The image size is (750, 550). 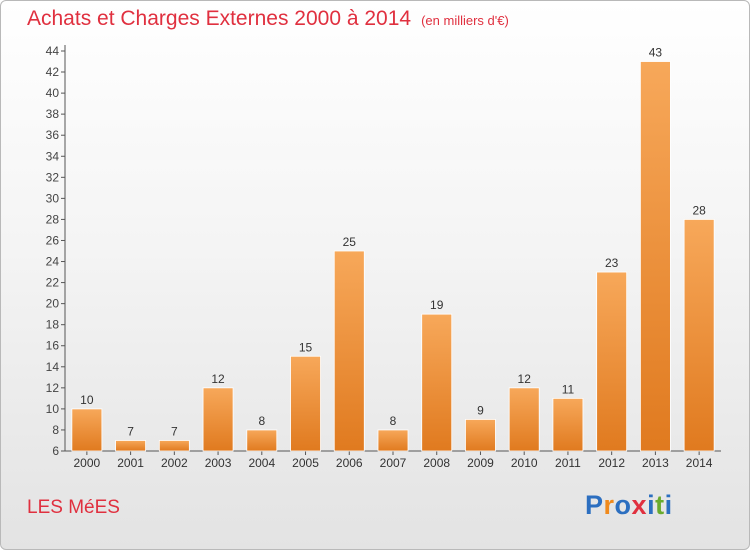 What do you see at coordinates (480, 410) in the screenshot?
I see `bar-value-label: 9` at bounding box center [480, 410].